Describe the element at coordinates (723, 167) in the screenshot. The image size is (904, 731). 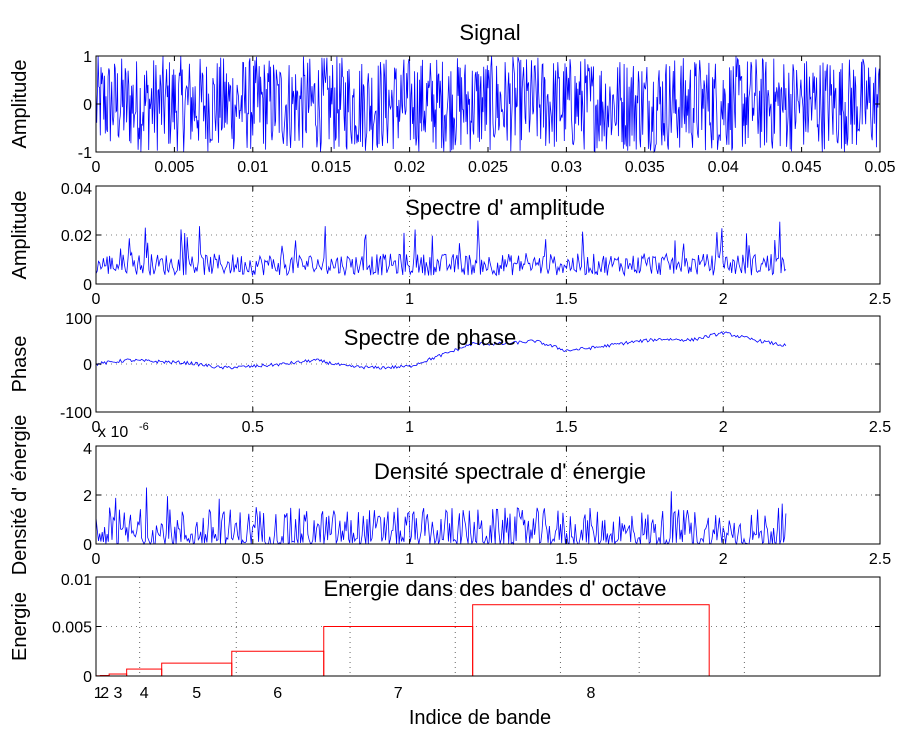
I see `x-tick-label: 0.04` at that location.